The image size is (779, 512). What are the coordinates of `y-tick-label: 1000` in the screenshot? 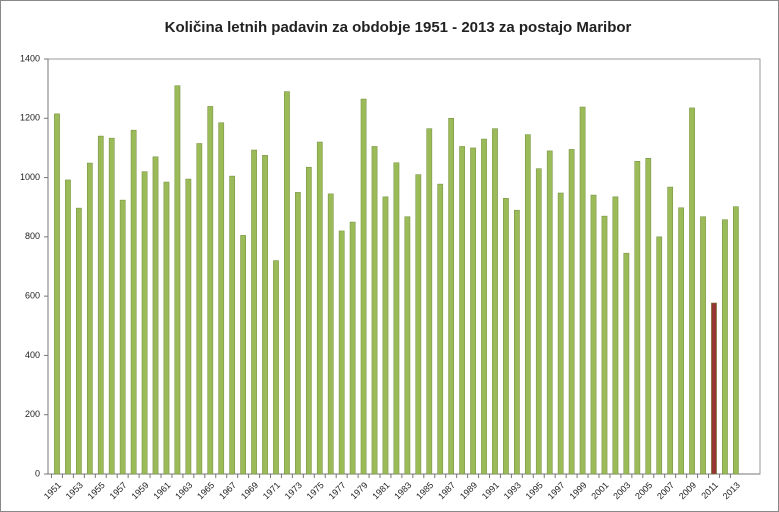 It's located at (30, 177).